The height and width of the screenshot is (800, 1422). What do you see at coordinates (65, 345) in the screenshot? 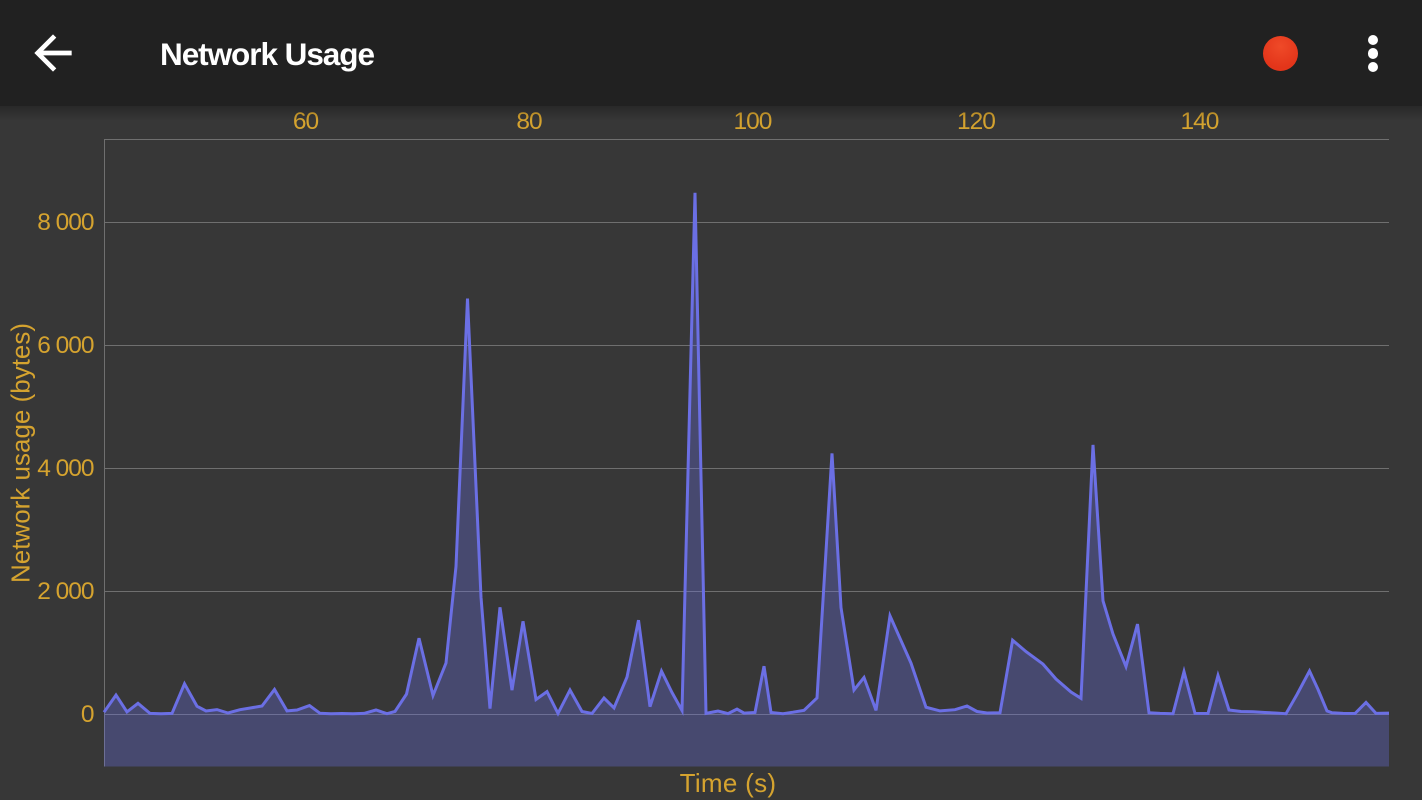
I see `svg-text: 6 000` at bounding box center [65, 345].